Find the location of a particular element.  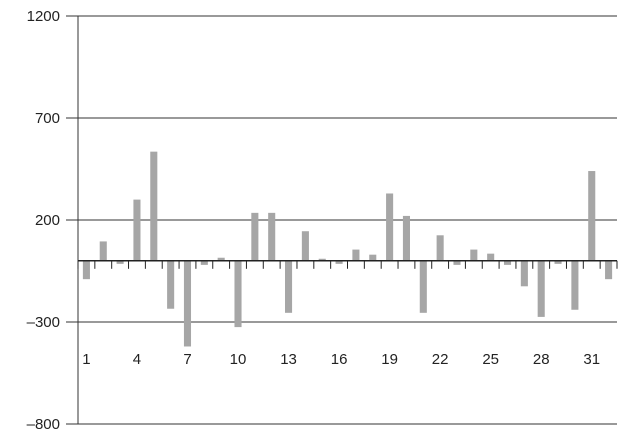

y-tick-label: 700 is located at coordinates (47, 118).